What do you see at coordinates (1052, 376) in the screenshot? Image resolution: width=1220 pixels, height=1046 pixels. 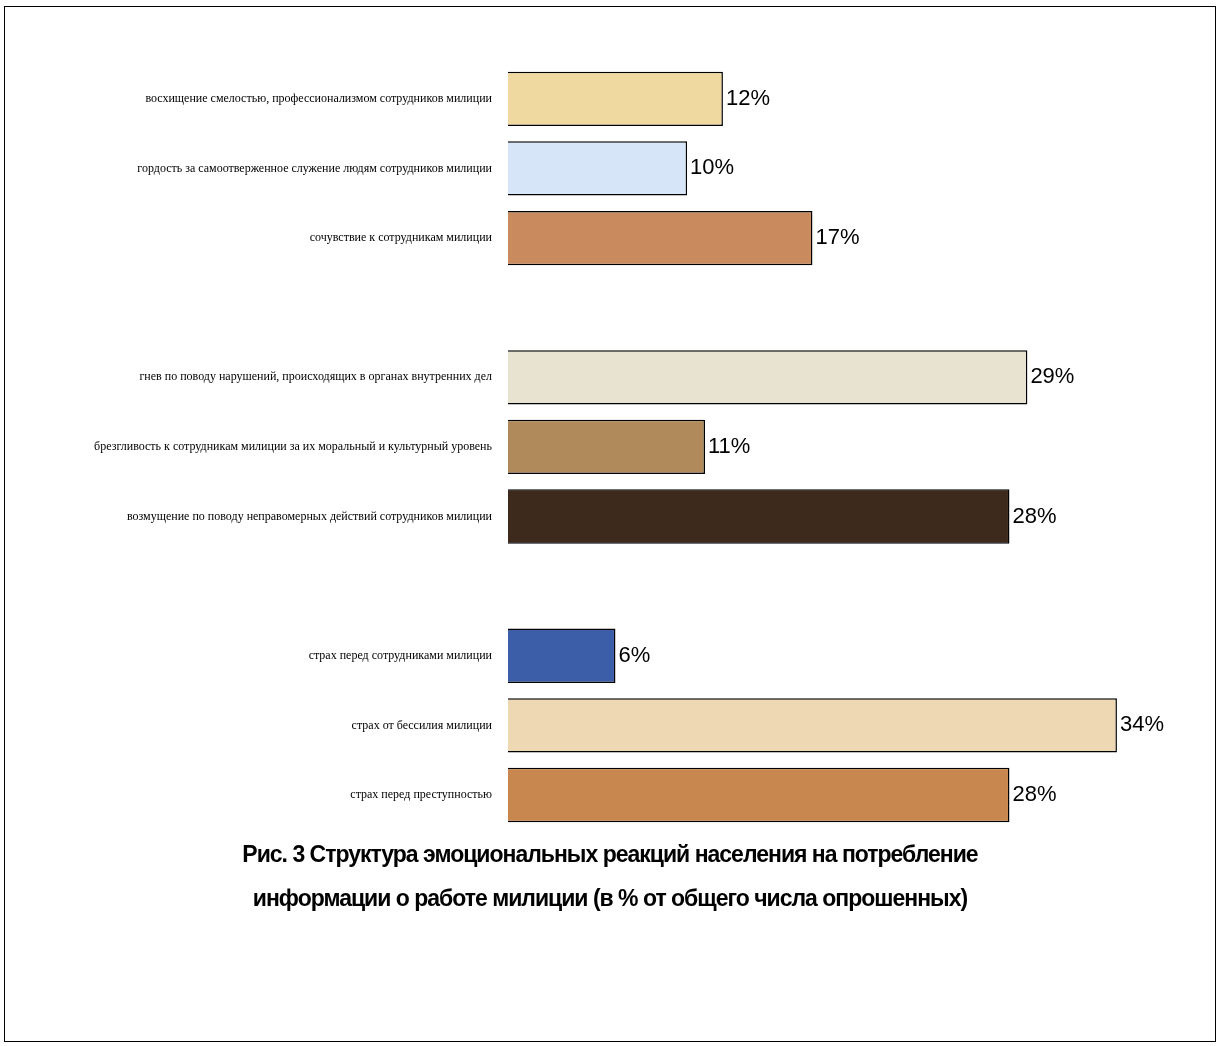 I see `data-label: 29%` at bounding box center [1052, 376].